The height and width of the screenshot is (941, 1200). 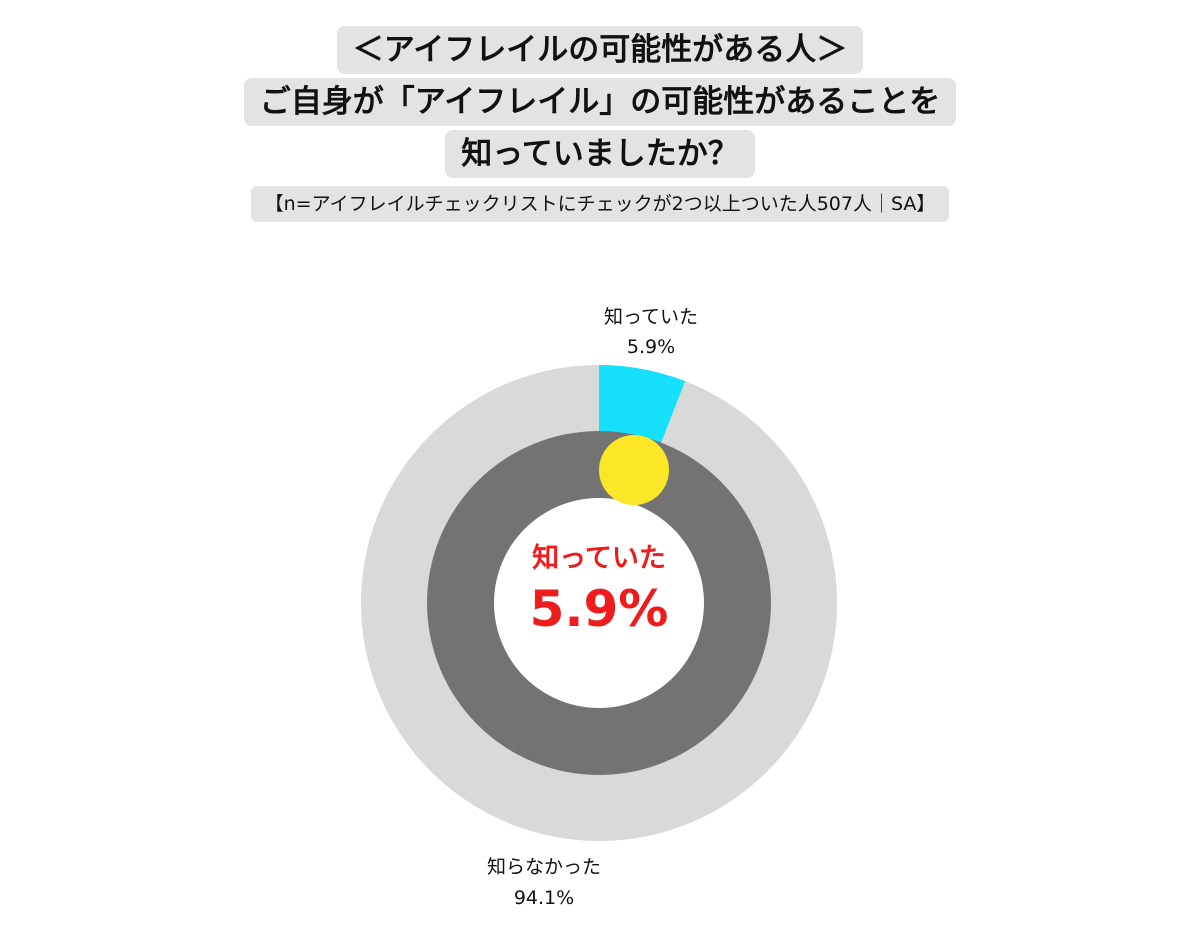 I want to click on chart-title-line-1: ＜アイフレイルの可能性がある人＞, so click(x=600, y=50).